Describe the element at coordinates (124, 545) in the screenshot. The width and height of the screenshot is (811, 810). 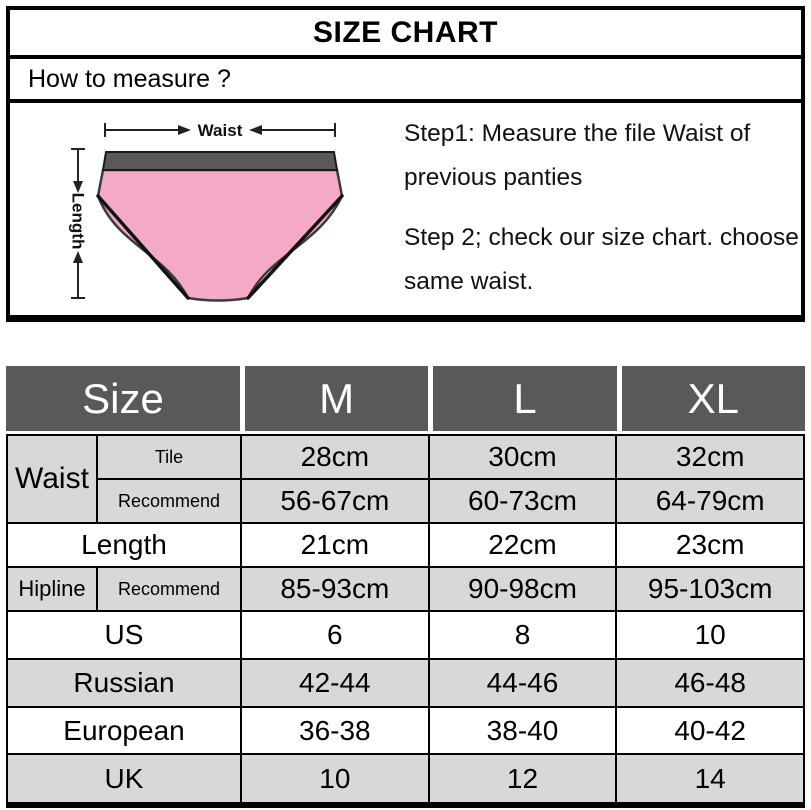
I see `row-label-length: Length` at that location.